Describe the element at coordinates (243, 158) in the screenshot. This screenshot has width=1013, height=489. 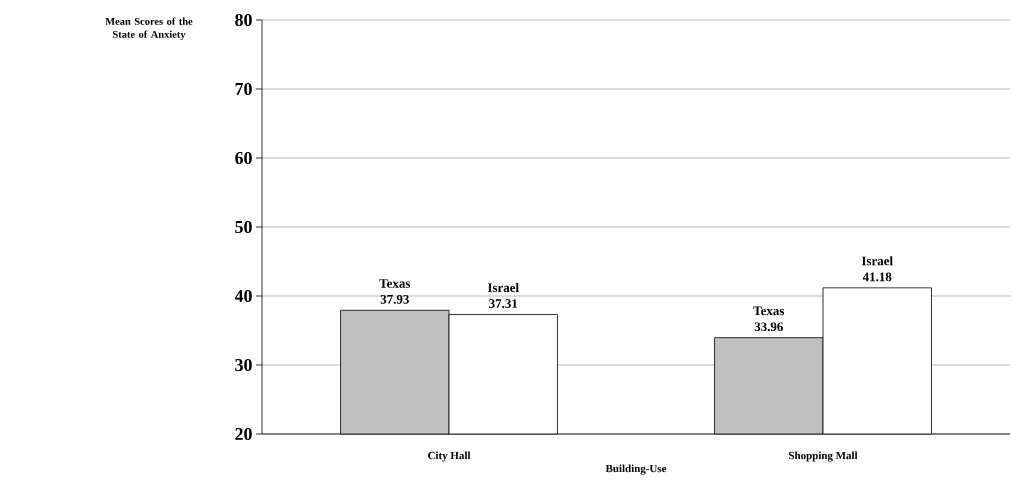
I see `y-tick-label: 60` at that location.